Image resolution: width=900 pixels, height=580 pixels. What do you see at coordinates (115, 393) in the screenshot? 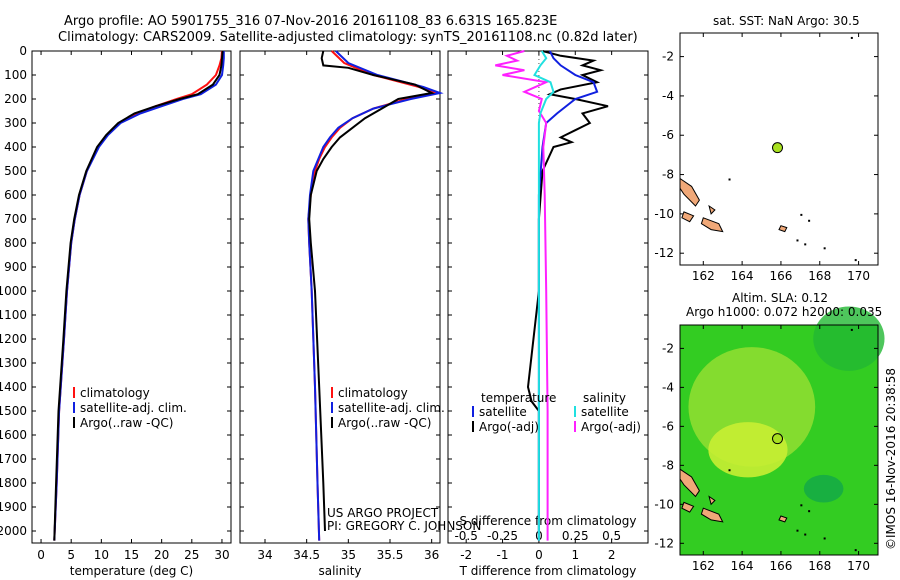
I see `legend-label: climatology` at bounding box center [115, 393].